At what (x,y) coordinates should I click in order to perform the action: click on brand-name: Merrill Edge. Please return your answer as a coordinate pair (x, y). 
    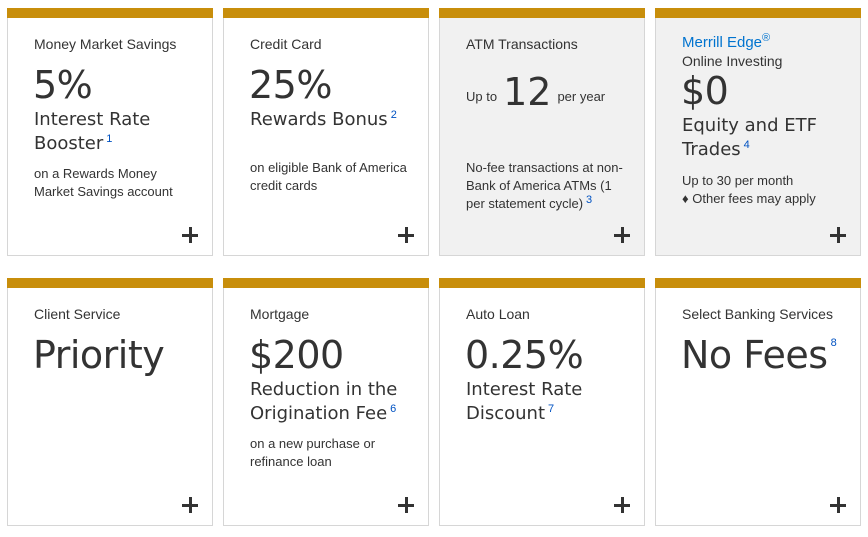
    Looking at the image, I should click on (722, 42).